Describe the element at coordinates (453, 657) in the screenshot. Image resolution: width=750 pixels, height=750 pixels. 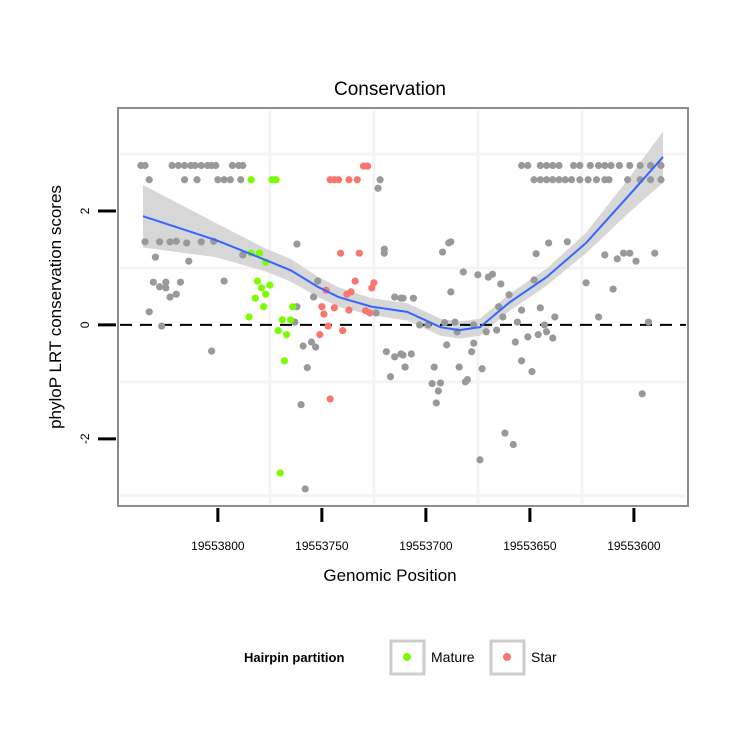
I see `legend-label-mature: Mature` at that location.